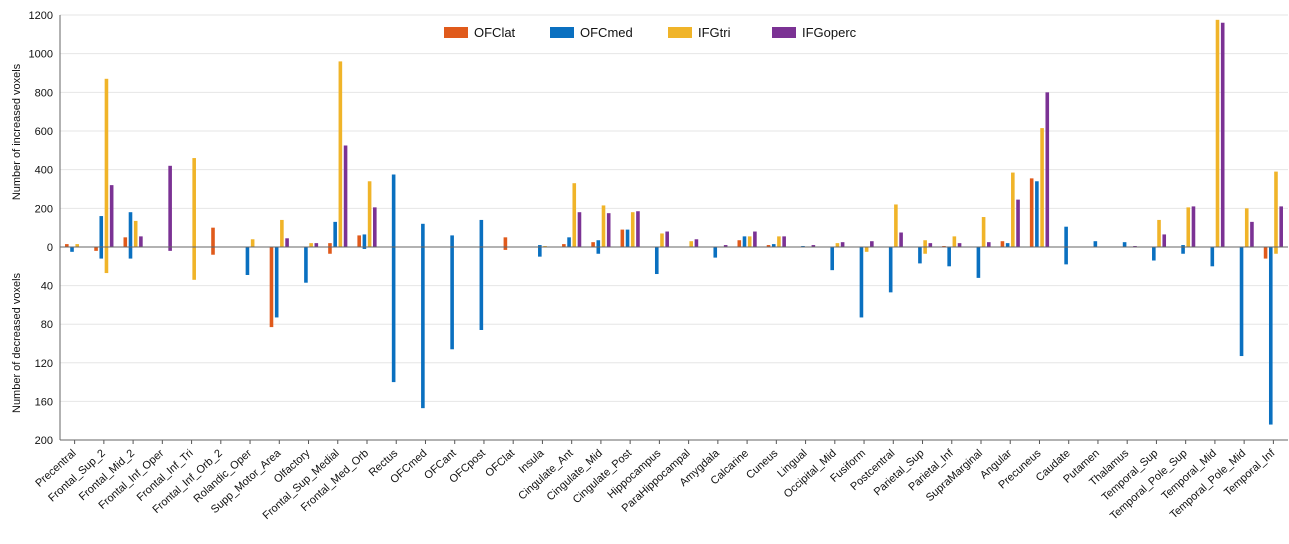  I want to click on bar-decreased-OFCmed-Olfactory, so click(306, 265).